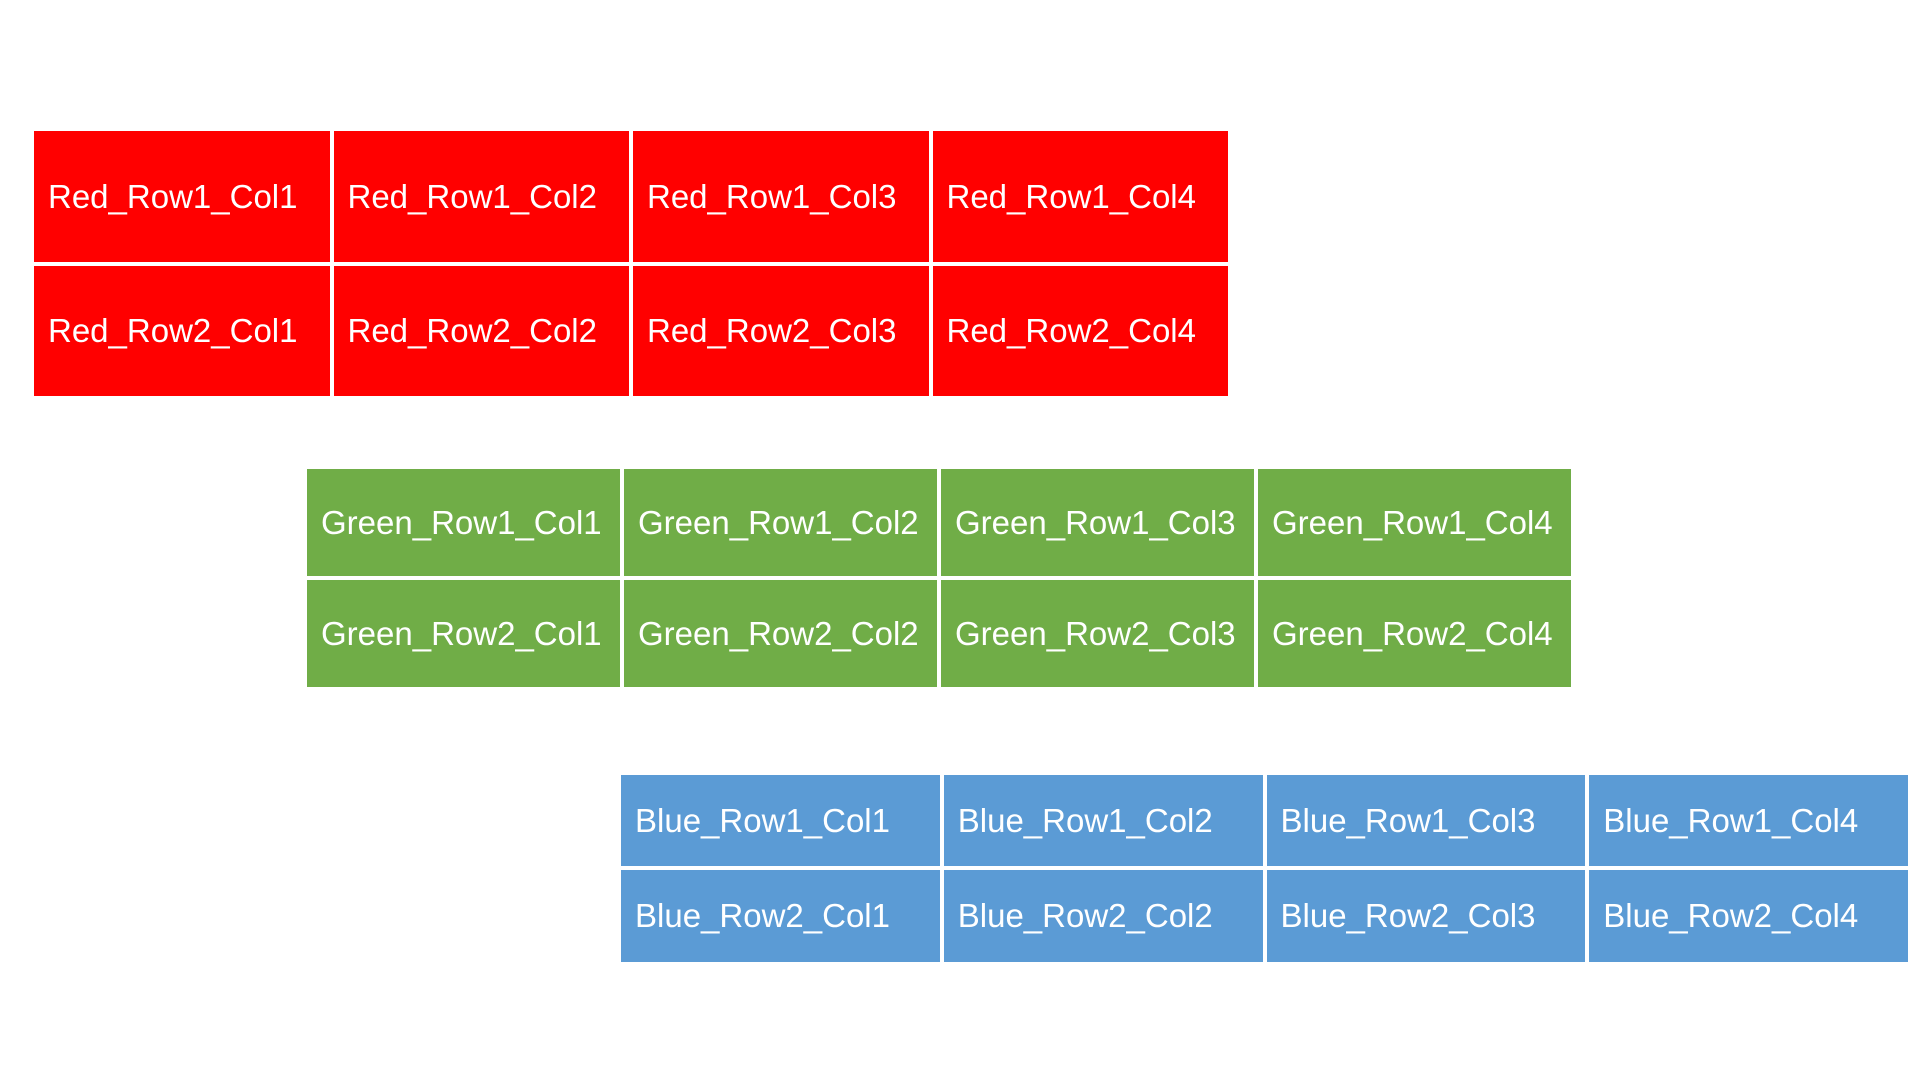  Describe the element at coordinates (1080, 196) in the screenshot. I see `red-row1-col4: Red_Row1_Col4` at that location.